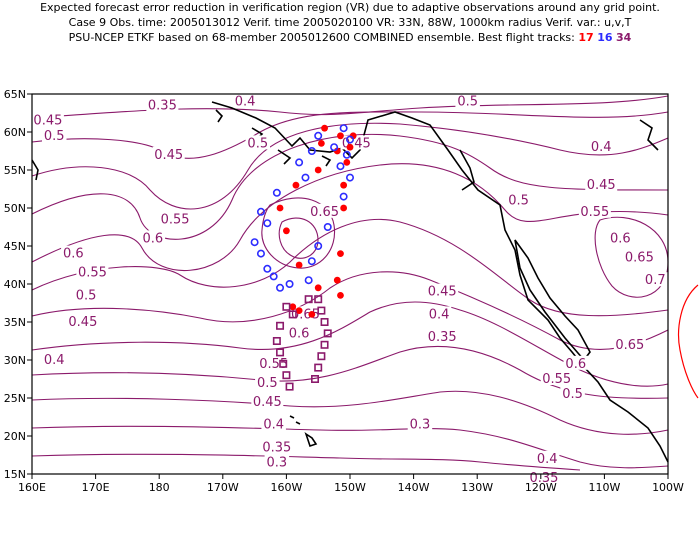 This screenshot has height=540, width=700. What do you see at coordinates (303, 257) in the screenshot?
I see `flight-tracks` at bounding box center [303, 257].